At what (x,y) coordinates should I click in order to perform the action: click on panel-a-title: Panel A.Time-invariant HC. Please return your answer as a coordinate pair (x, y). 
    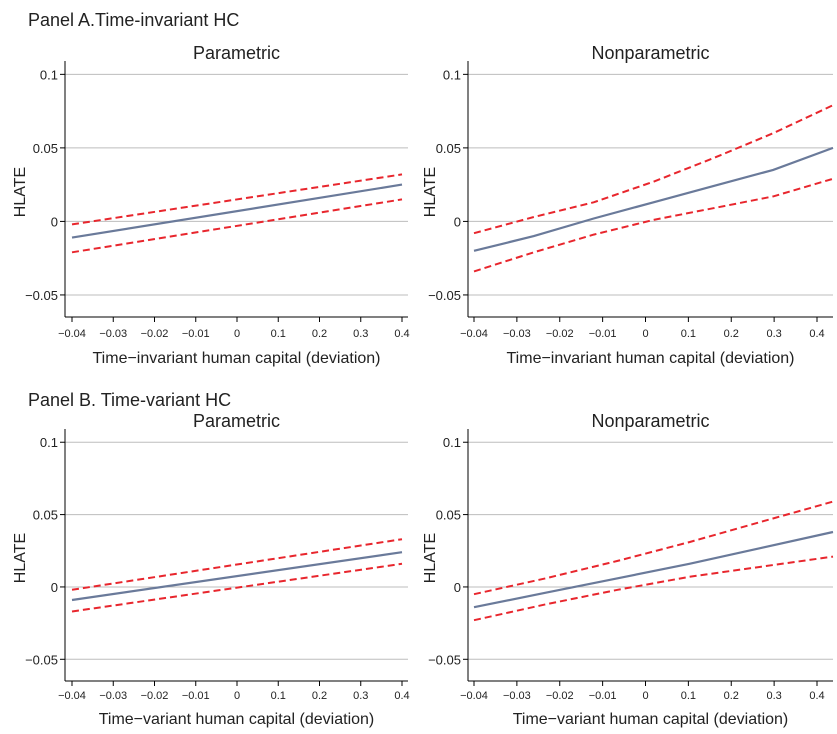
    Looking at the image, I should click on (134, 20).